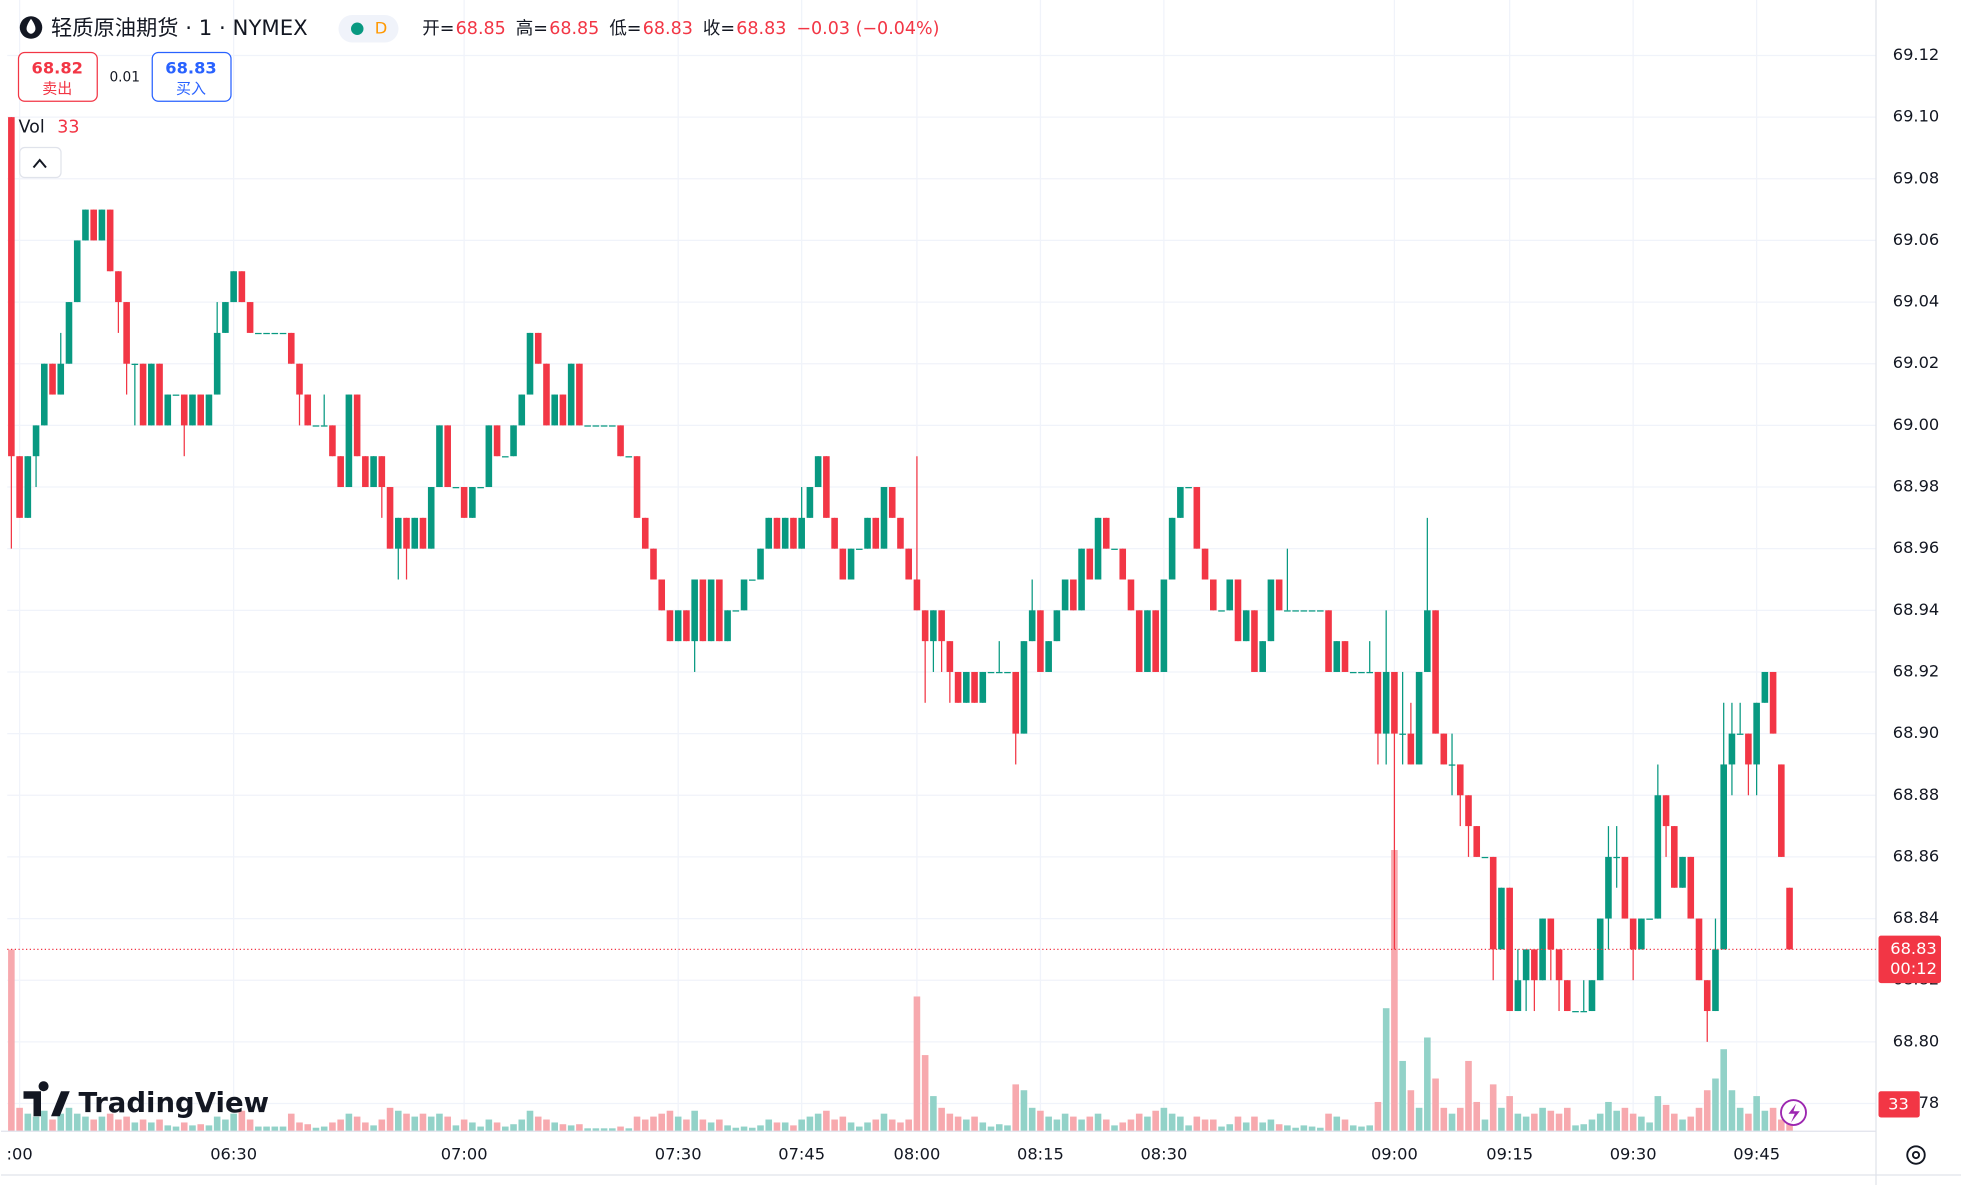 Image resolution: width=1962 pixels, height=1185 pixels. I want to click on settings-button, so click(1916, 1155).